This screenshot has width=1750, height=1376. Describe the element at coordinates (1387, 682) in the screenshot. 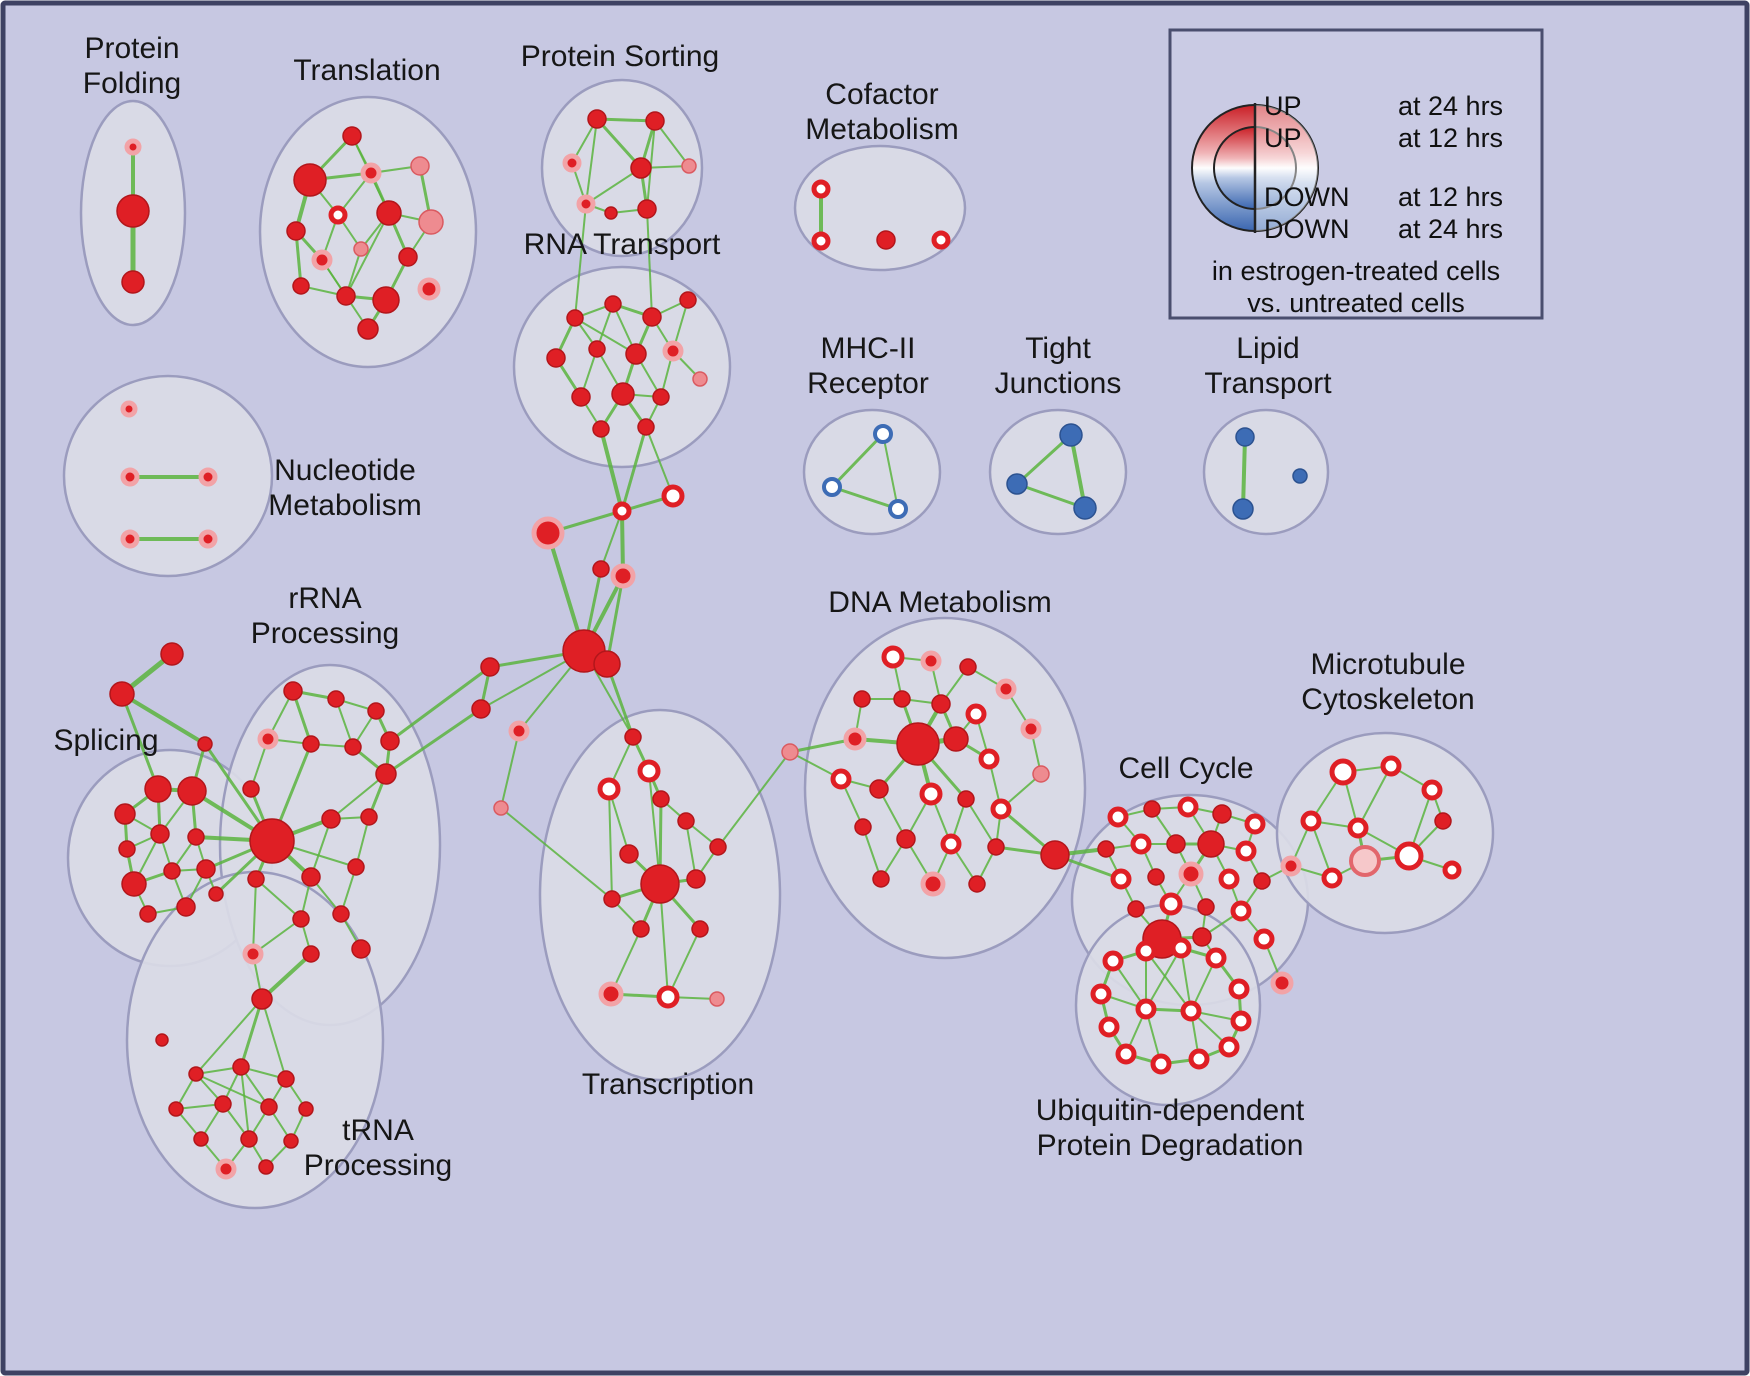

I see `cluster-label-microtubule-cytoskeleton: Microtubule Cytoskeleton` at that location.